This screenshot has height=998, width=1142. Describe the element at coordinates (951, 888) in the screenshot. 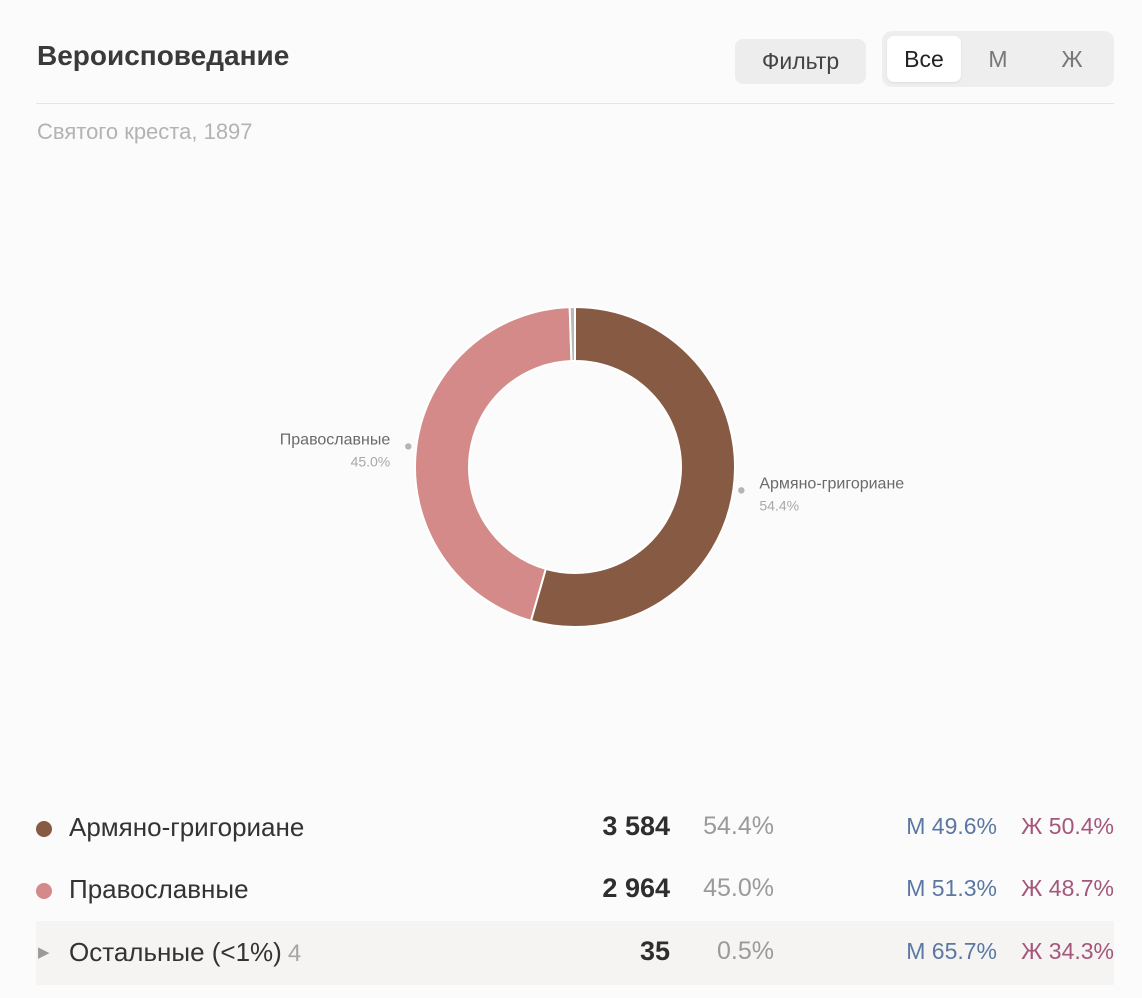

I see `row-male-share: М 51.3%` at that location.